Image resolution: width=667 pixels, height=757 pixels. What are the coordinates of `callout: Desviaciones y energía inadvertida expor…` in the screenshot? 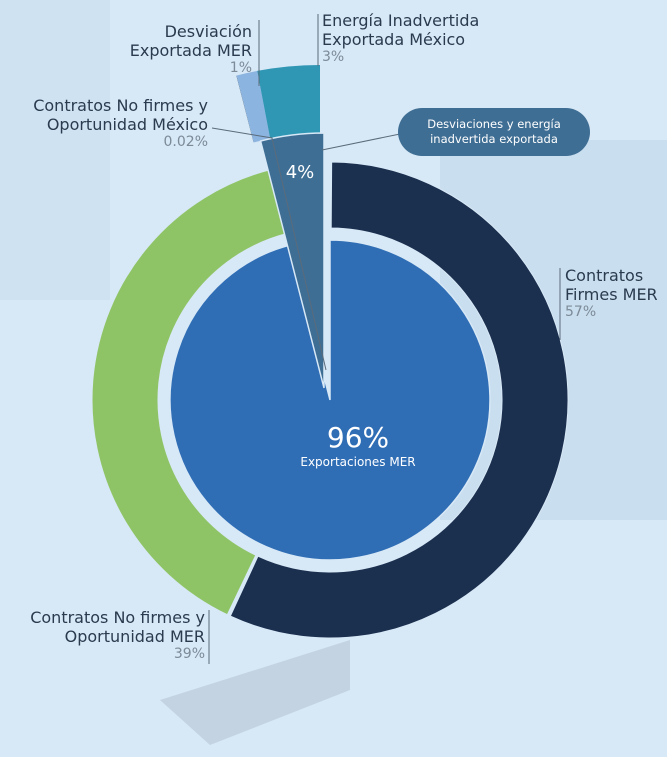 It's located at (494, 132).